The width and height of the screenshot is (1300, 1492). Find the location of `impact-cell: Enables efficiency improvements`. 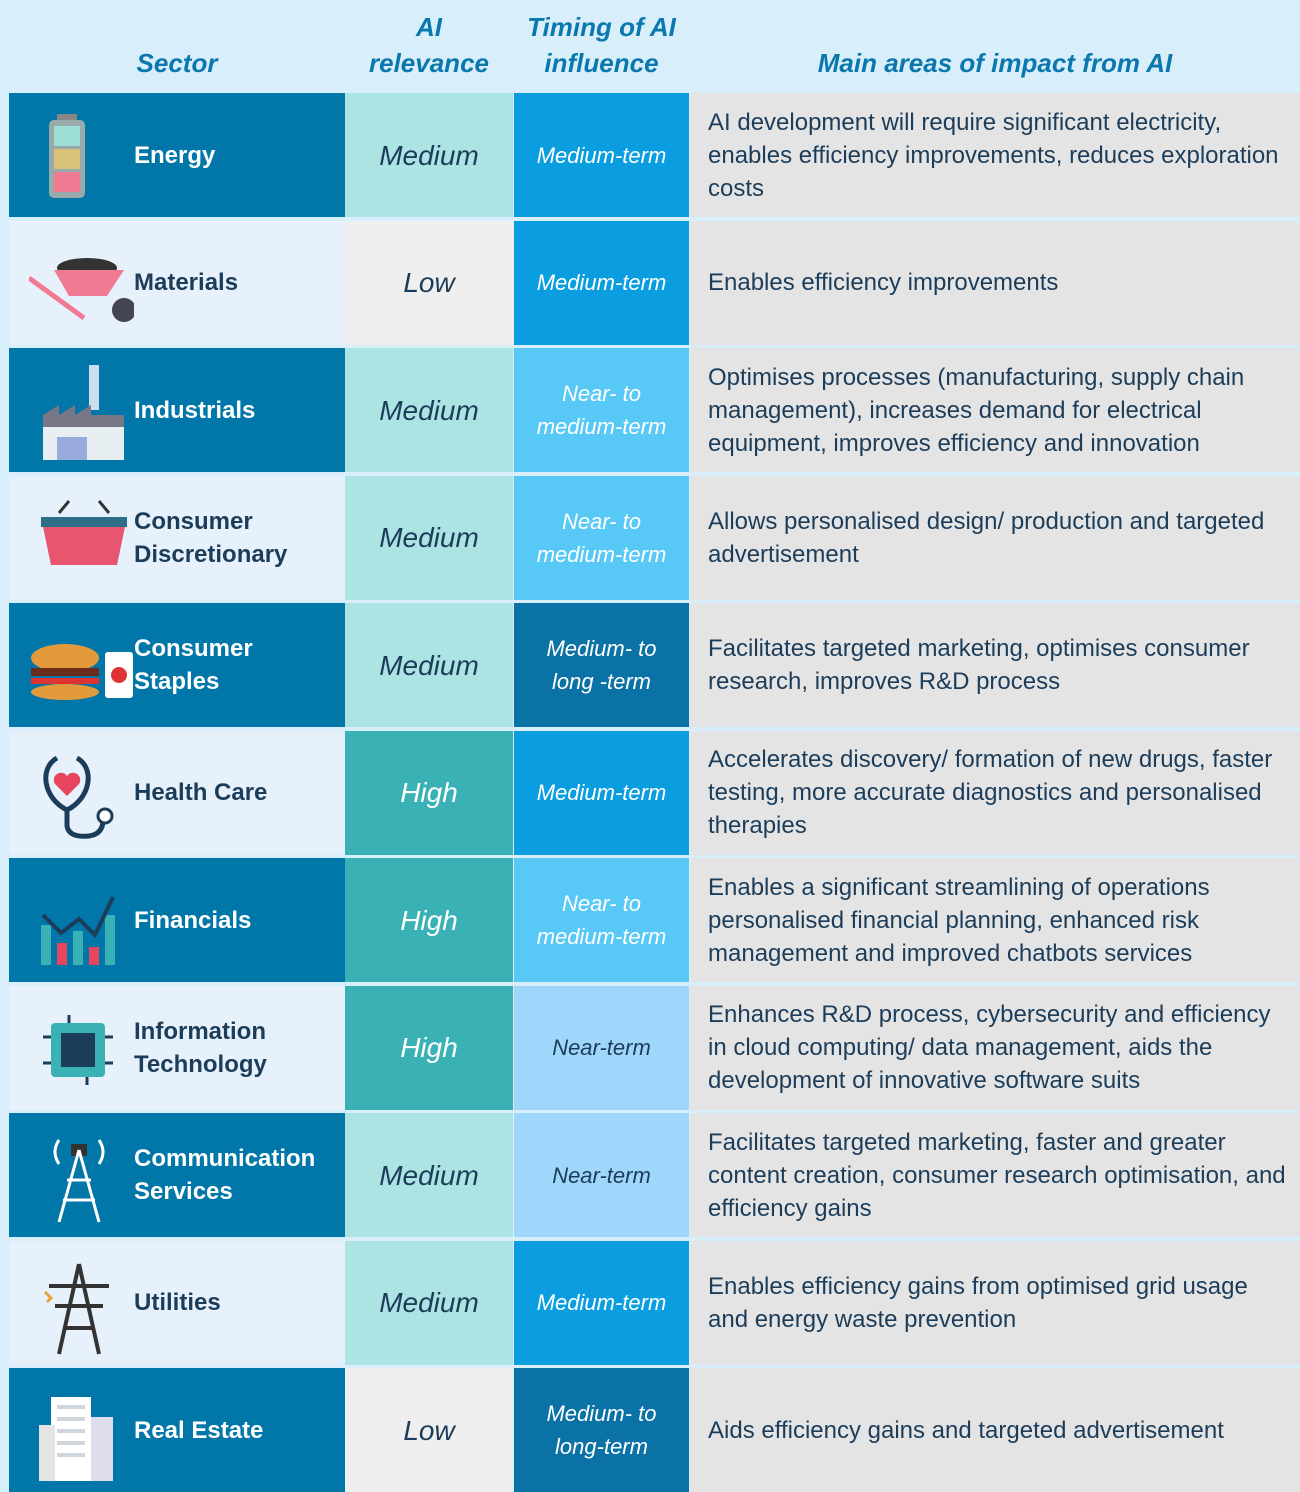

impact-cell: Enables efficiency improvements is located at coordinates (995, 282).